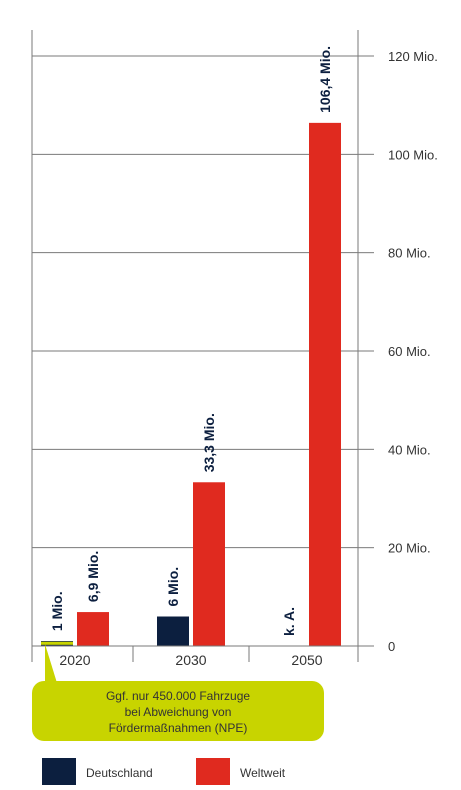  I want to click on legend-label-weltweit: Weltweit, so click(263, 773).